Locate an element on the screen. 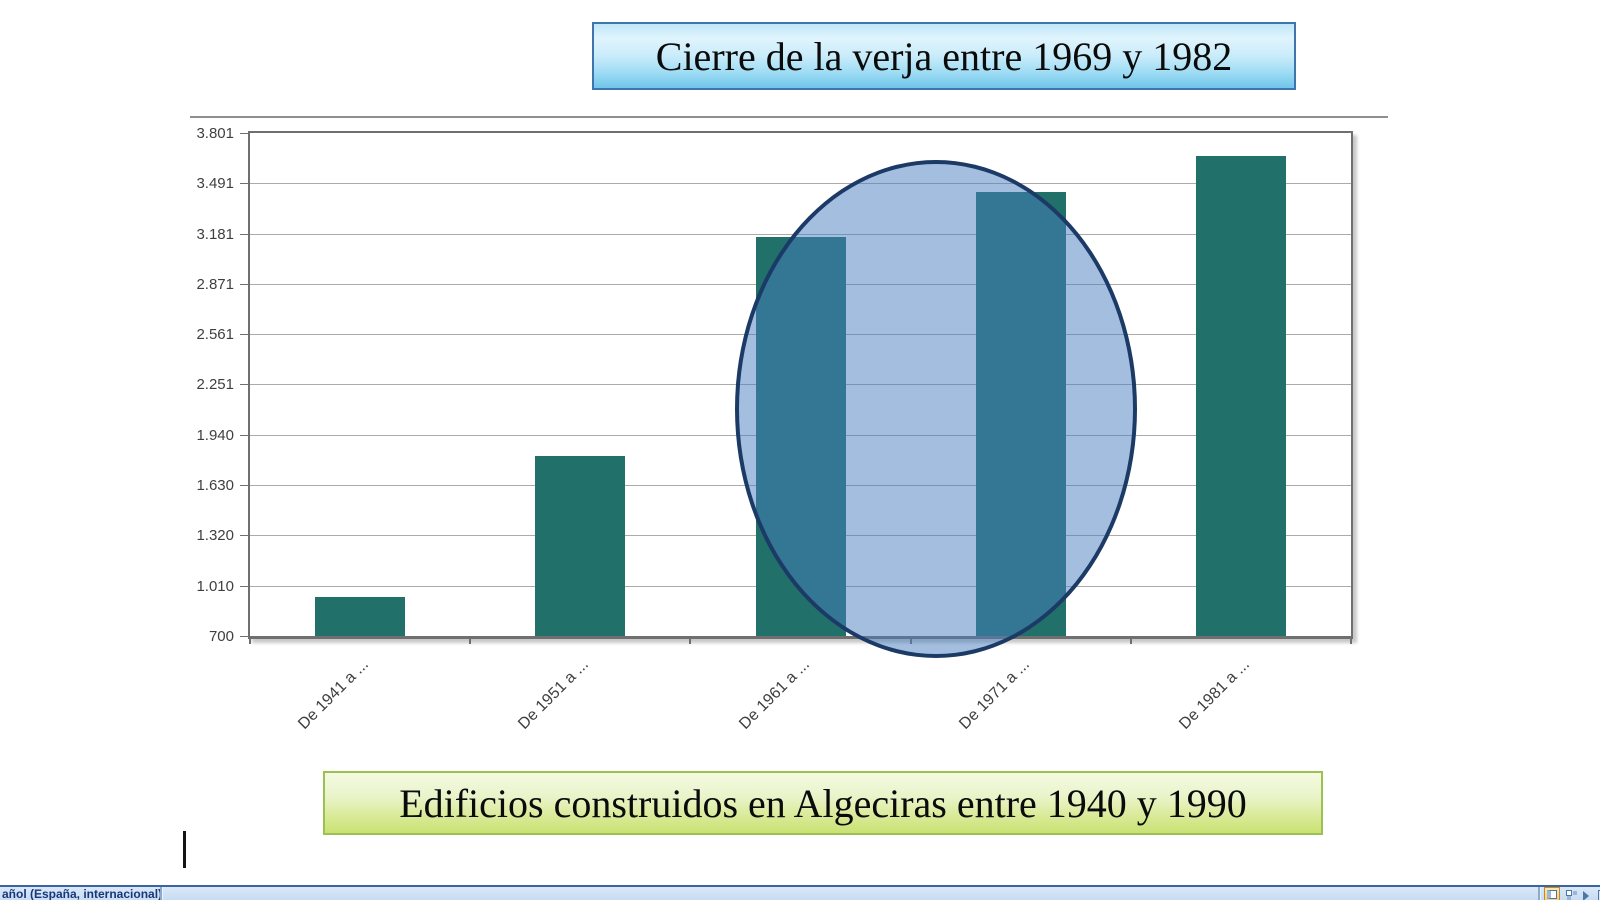 The image size is (1600, 900). slide-sorter-icon is located at coordinates (1569, 893).